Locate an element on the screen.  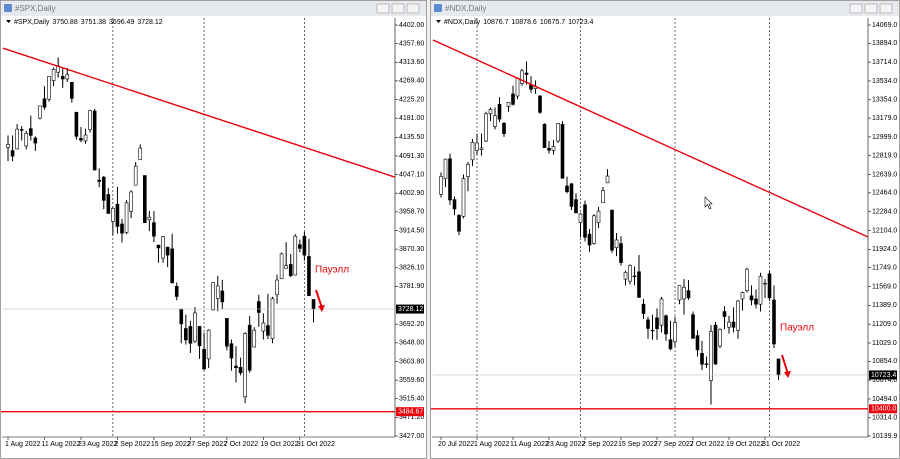
mouse-cursor is located at coordinates (708, 203).